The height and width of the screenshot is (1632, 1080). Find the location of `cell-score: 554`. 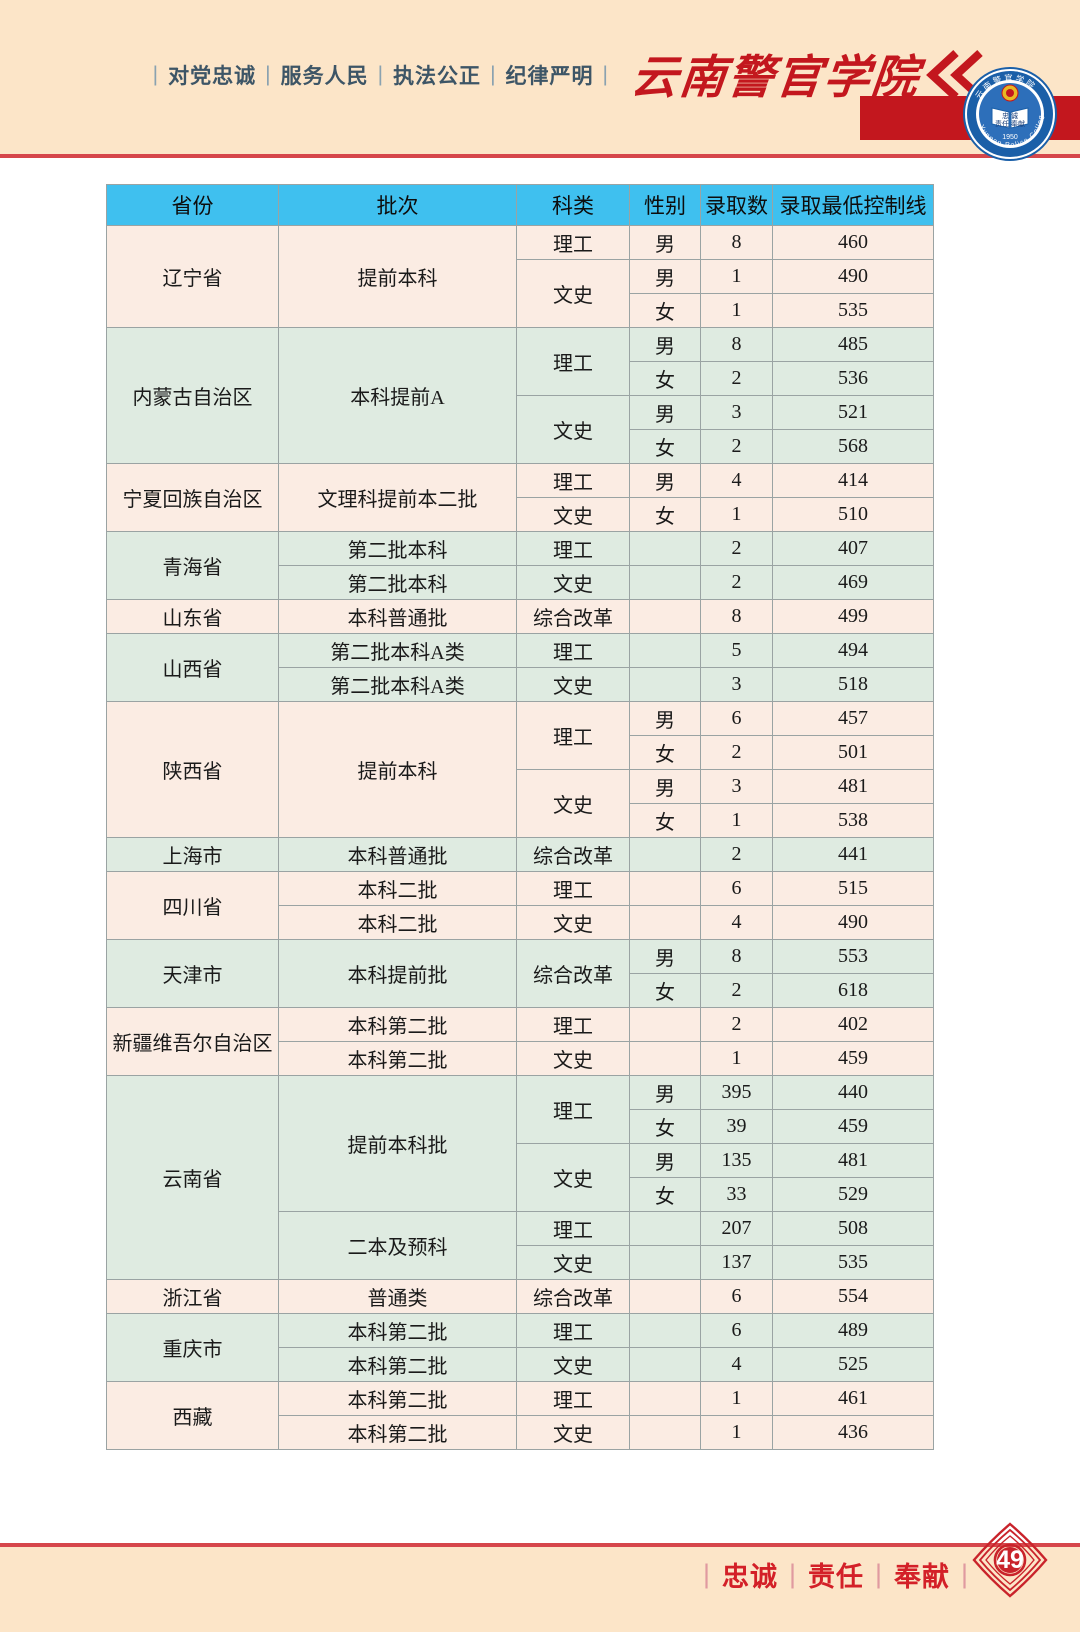

cell-score: 554 is located at coordinates (853, 1296).